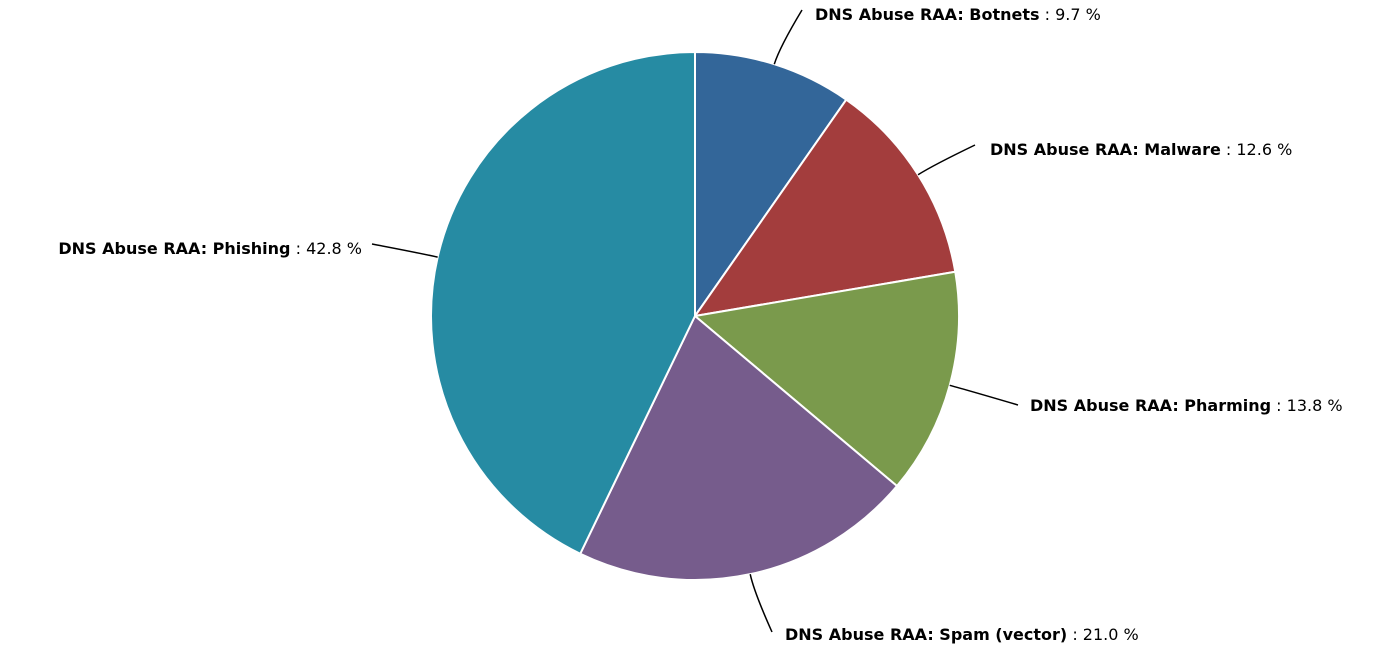  I want to click on slice-label-value: : 13.8 %, so click(1306, 405).